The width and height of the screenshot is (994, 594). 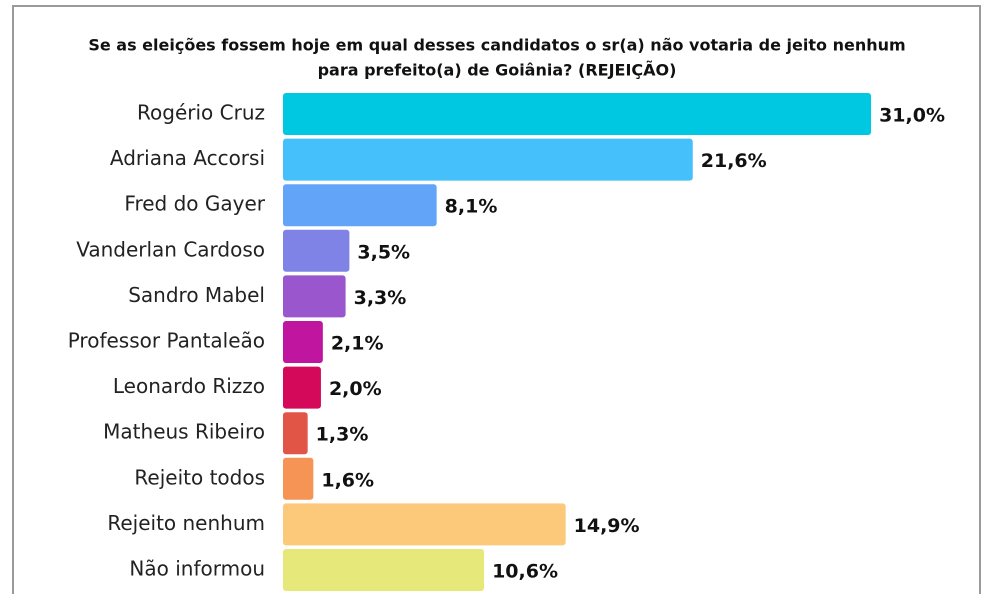 I want to click on value-label: 2,1%, so click(x=357, y=344).